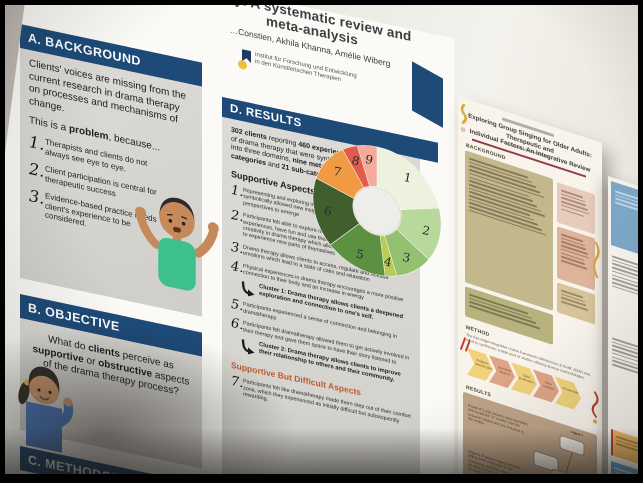 This screenshot has height=483, width=643. What do you see at coordinates (377, 211) in the screenshot?
I see `donut-hole` at bounding box center [377, 211].